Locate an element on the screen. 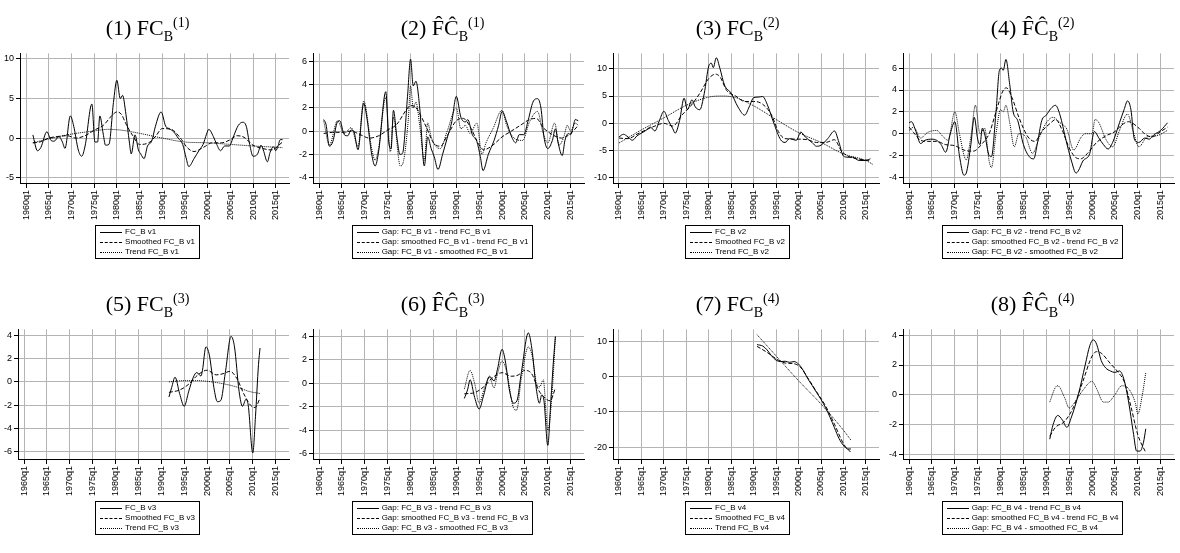  legend-label: FC_B v3 is located at coordinates (141, 508).